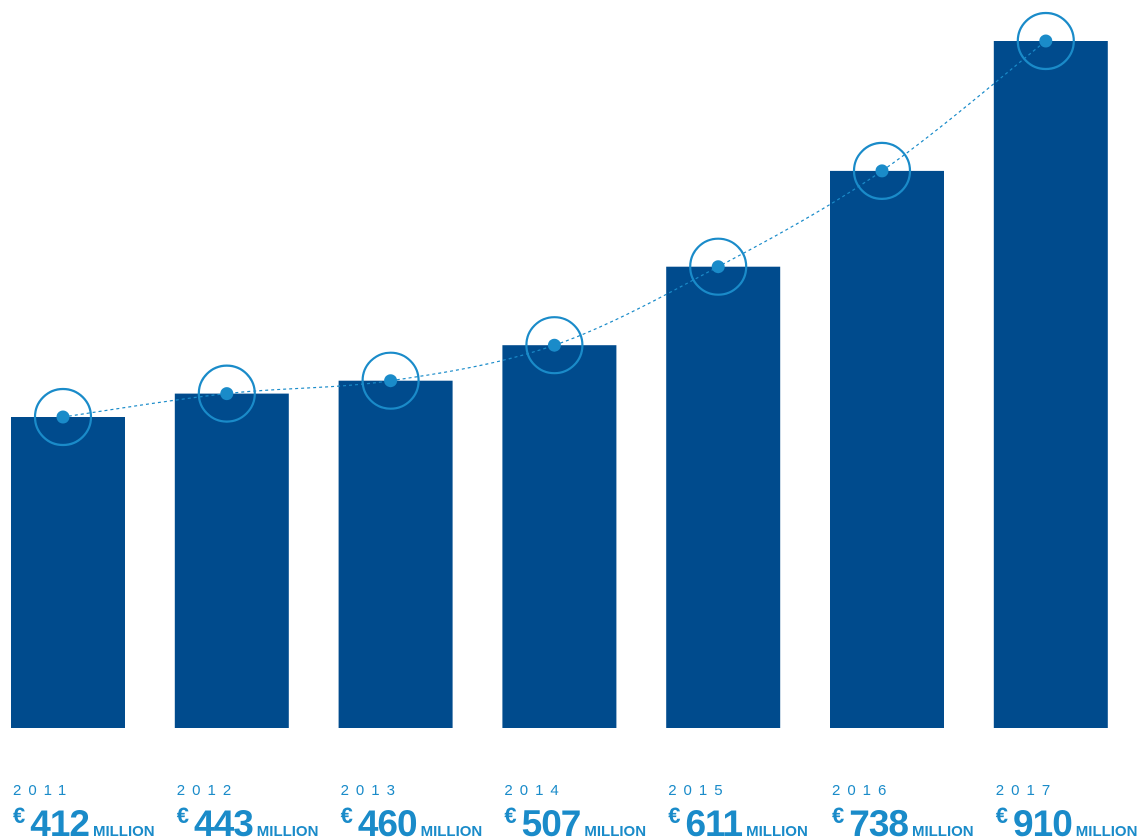 The height and width of the screenshot is (839, 1148). Describe the element at coordinates (207, 790) in the screenshot. I see `year-label-2012: 2012` at that location.